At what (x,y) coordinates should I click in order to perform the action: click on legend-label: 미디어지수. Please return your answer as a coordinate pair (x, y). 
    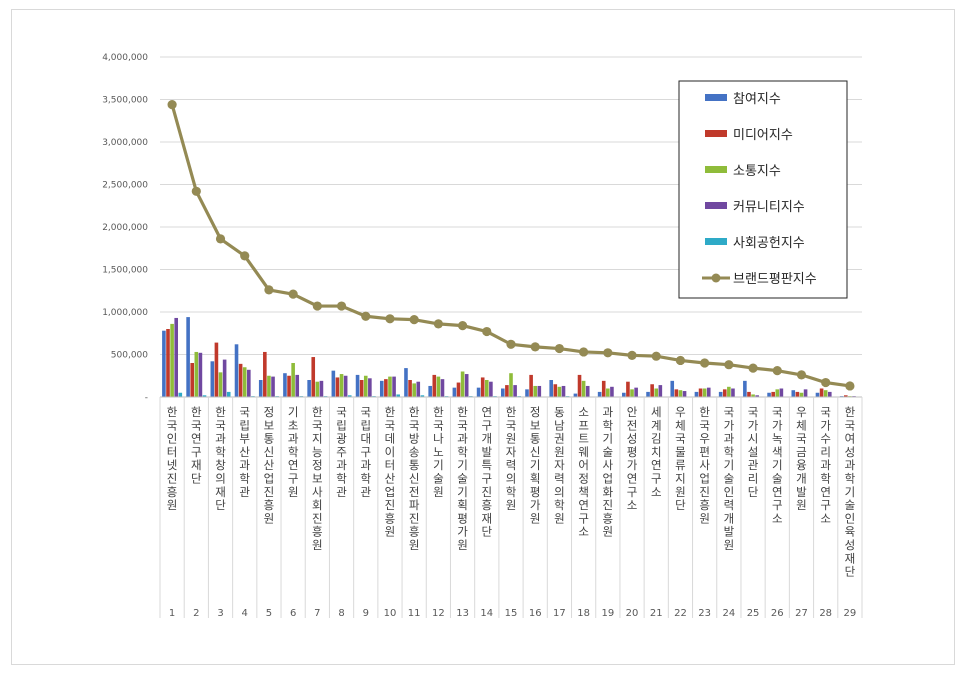
    Looking at the image, I should click on (763, 135).